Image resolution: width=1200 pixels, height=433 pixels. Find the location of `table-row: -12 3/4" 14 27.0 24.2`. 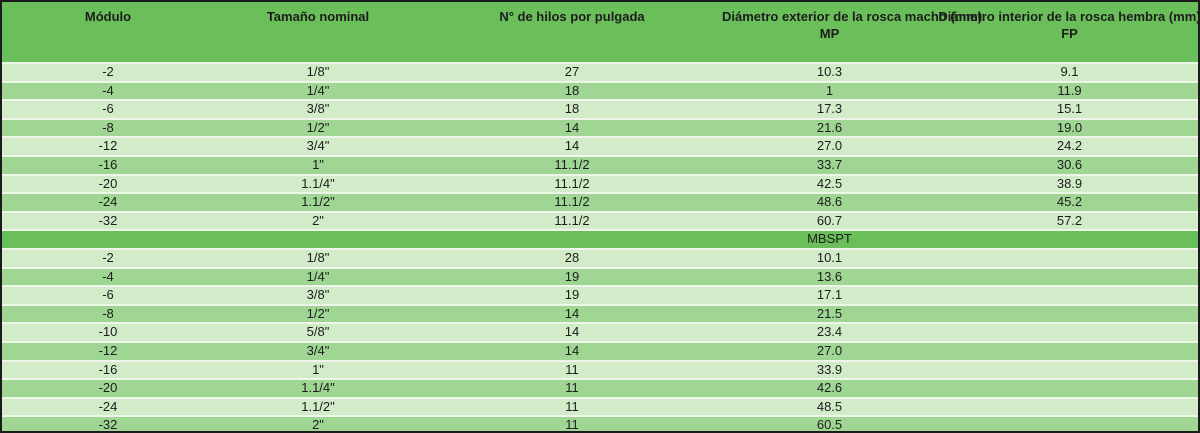

table-row: -12 3/4" 14 27.0 24.2 is located at coordinates (600, 145).